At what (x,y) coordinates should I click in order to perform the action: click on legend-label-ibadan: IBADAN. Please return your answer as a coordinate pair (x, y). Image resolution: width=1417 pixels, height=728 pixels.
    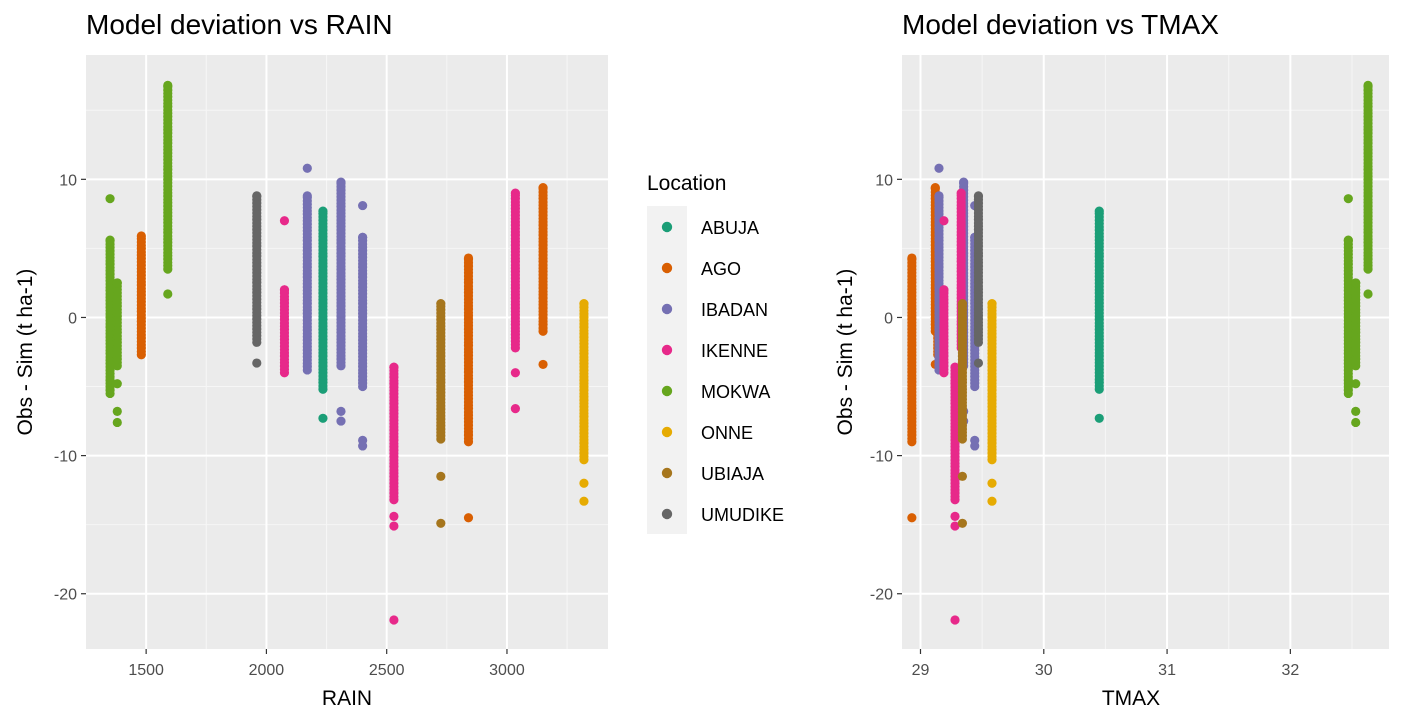
    Looking at the image, I should click on (734, 310).